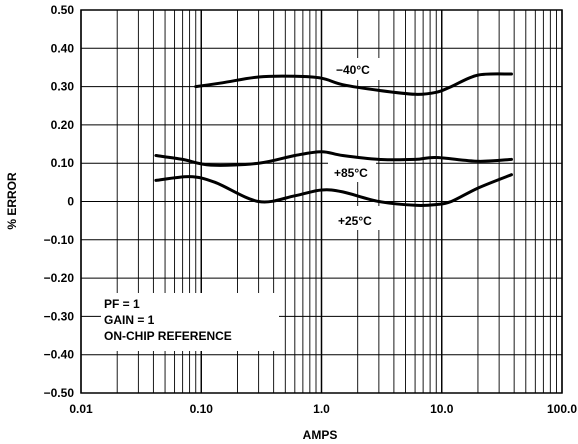 The width and height of the screenshot is (578, 444). I want to click on y-tick-label: 0.10, so click(63, 163).